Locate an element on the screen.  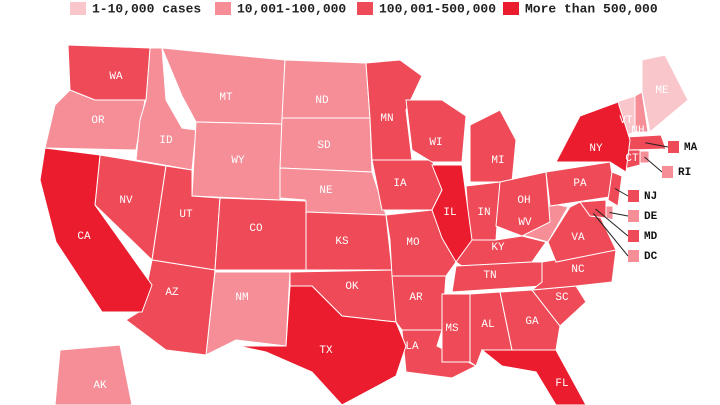
state-label: ID is located at coordinates (166, 141).